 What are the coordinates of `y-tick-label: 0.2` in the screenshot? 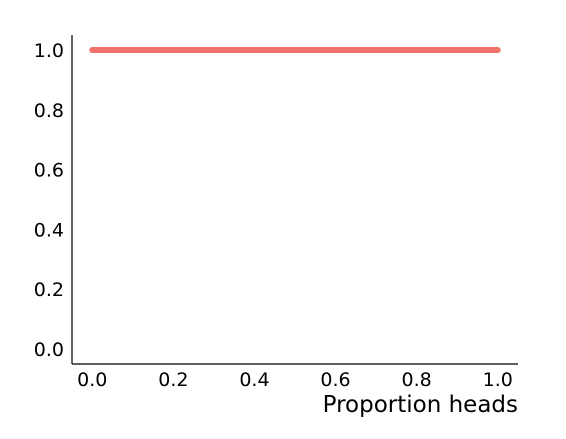 It's located at (49, 290).